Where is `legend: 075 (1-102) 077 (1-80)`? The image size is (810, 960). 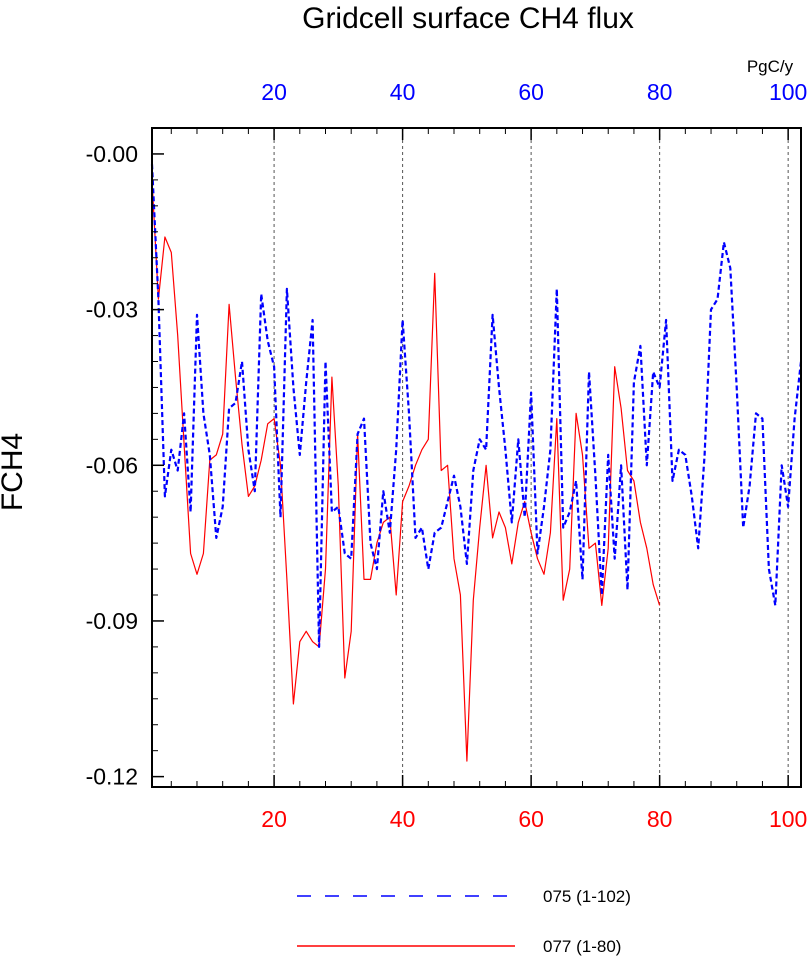
legend: 075 (1-102) 077 (1-80) is located at coordinates (464, 921).